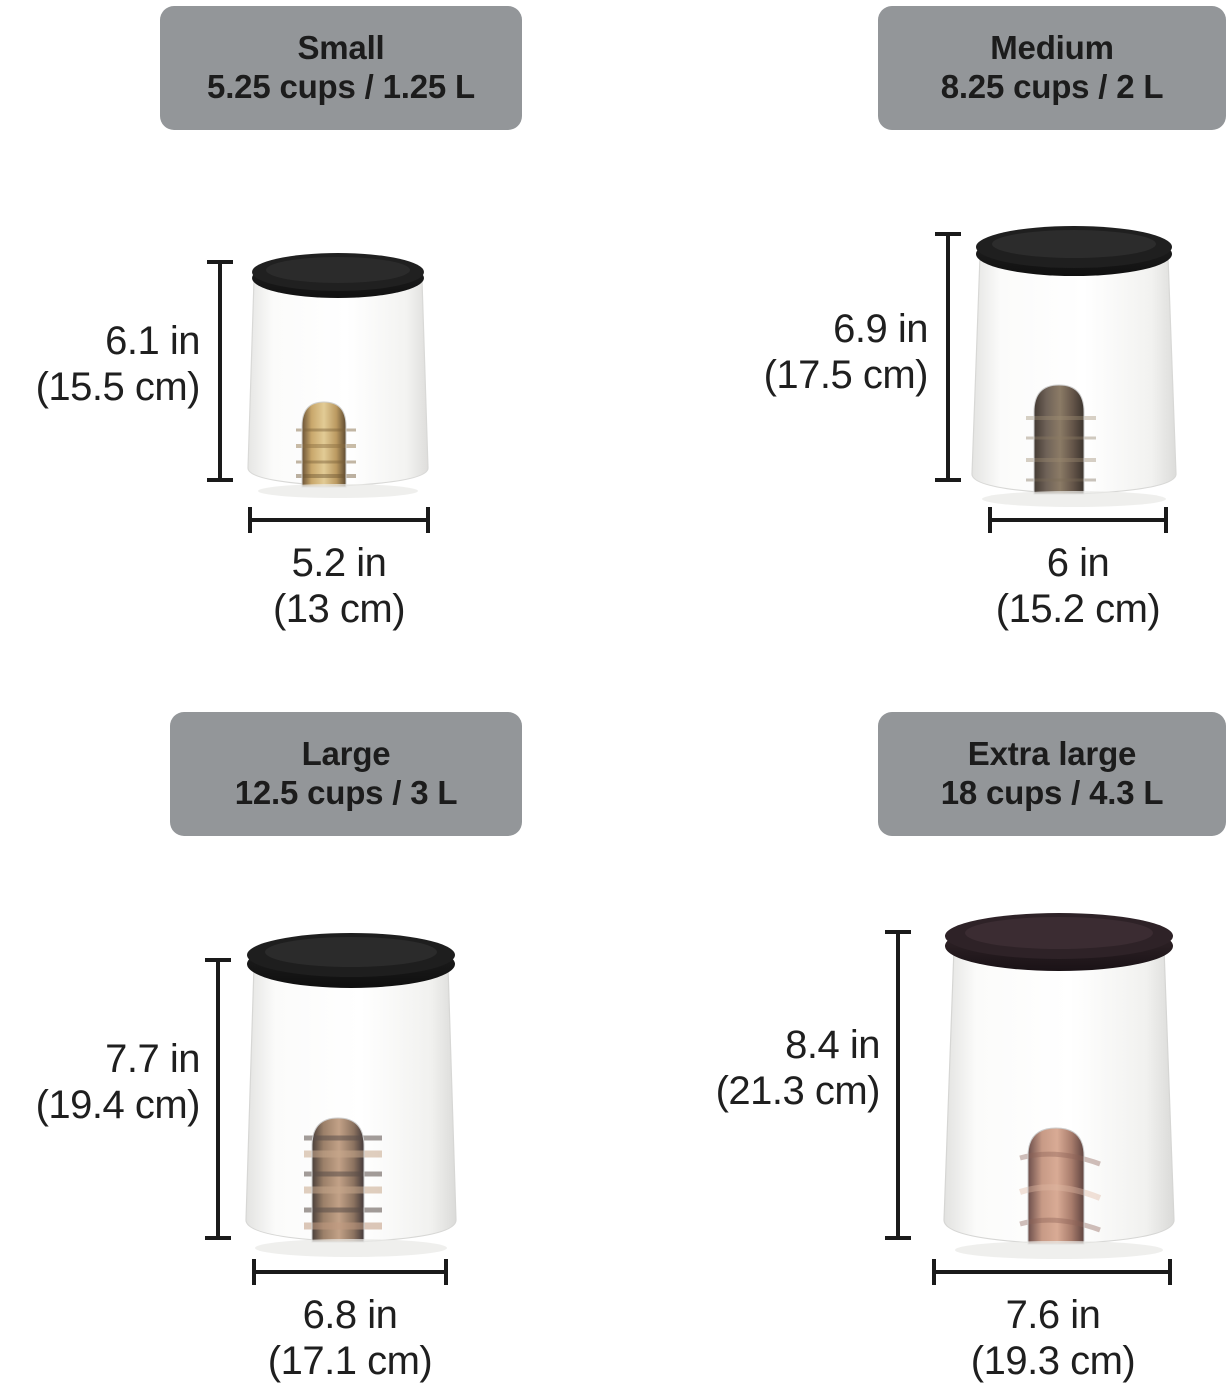 This screenshot has height=1385, width=1229. I want to click on badge-size-name: Large, so click(346, 754).